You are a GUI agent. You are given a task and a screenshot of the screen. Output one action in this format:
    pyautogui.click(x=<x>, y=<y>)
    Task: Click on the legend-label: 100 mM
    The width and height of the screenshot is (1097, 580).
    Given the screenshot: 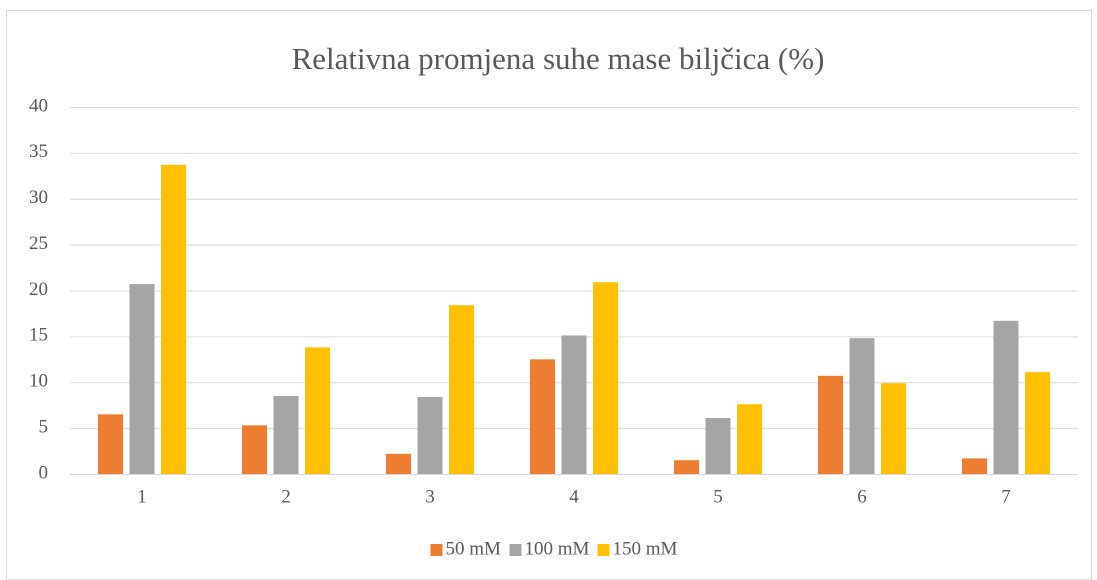 What is the action you would take?
    pyautogui.click(x=557, y=548)
    